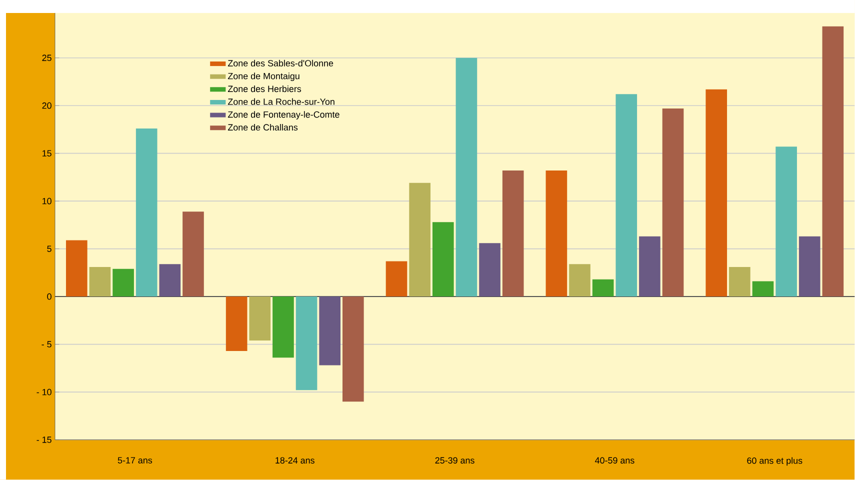 The width and height of the screenshot is (855, 480). Describe the element at coordinates (47, 153) in the screenshot. I see `y-tick-label: 15` at that location.